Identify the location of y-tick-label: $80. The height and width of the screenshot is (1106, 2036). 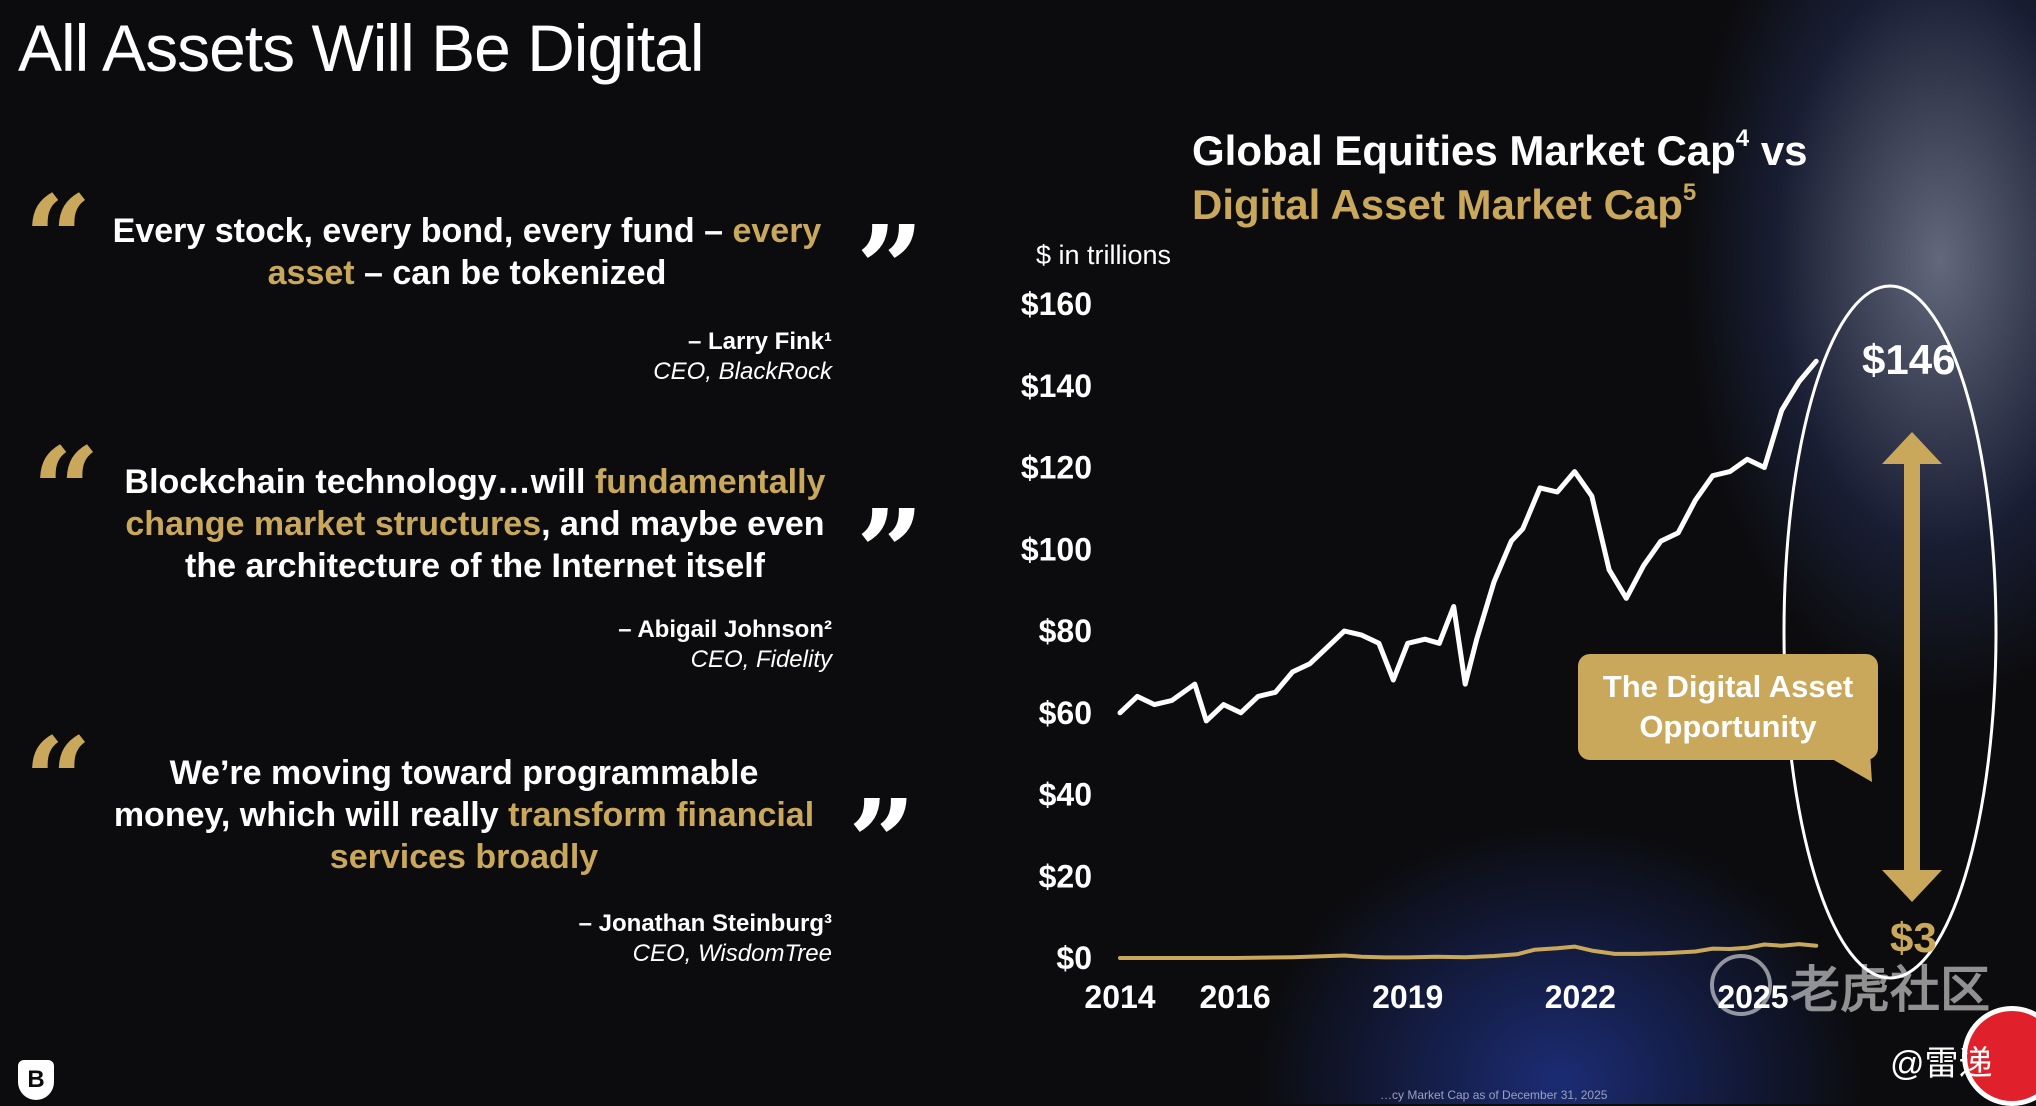
(1065, 631).